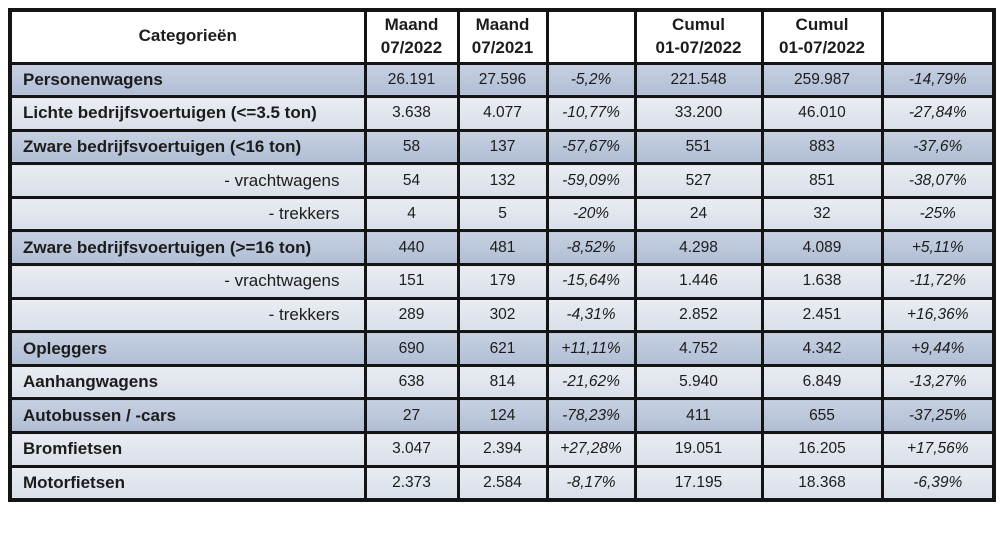 This screenshot has height=552, width=1000. I want to click on value-maand-change-pct: -8,17%, so click(591, 483).